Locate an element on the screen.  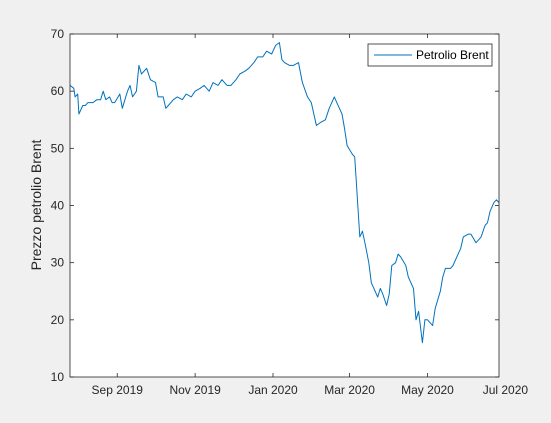
y-tick-label: 20 is located at coordinates (58, 320).